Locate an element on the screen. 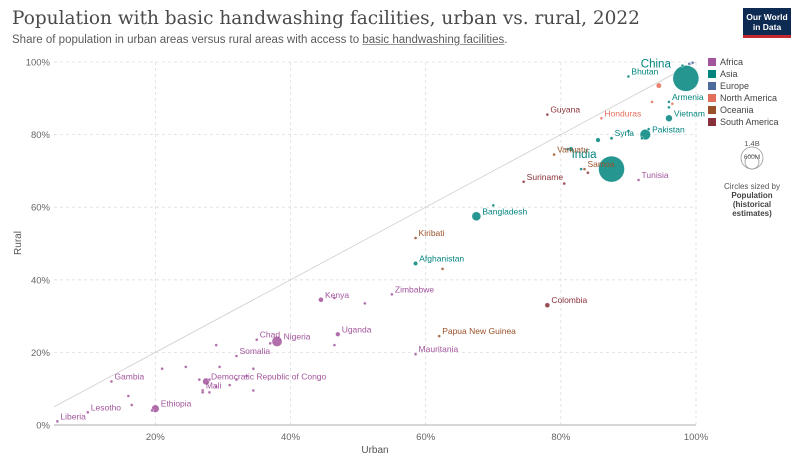 The image size is (800, 466). y-tick-label: 100% is located at coordinates (38, 63).